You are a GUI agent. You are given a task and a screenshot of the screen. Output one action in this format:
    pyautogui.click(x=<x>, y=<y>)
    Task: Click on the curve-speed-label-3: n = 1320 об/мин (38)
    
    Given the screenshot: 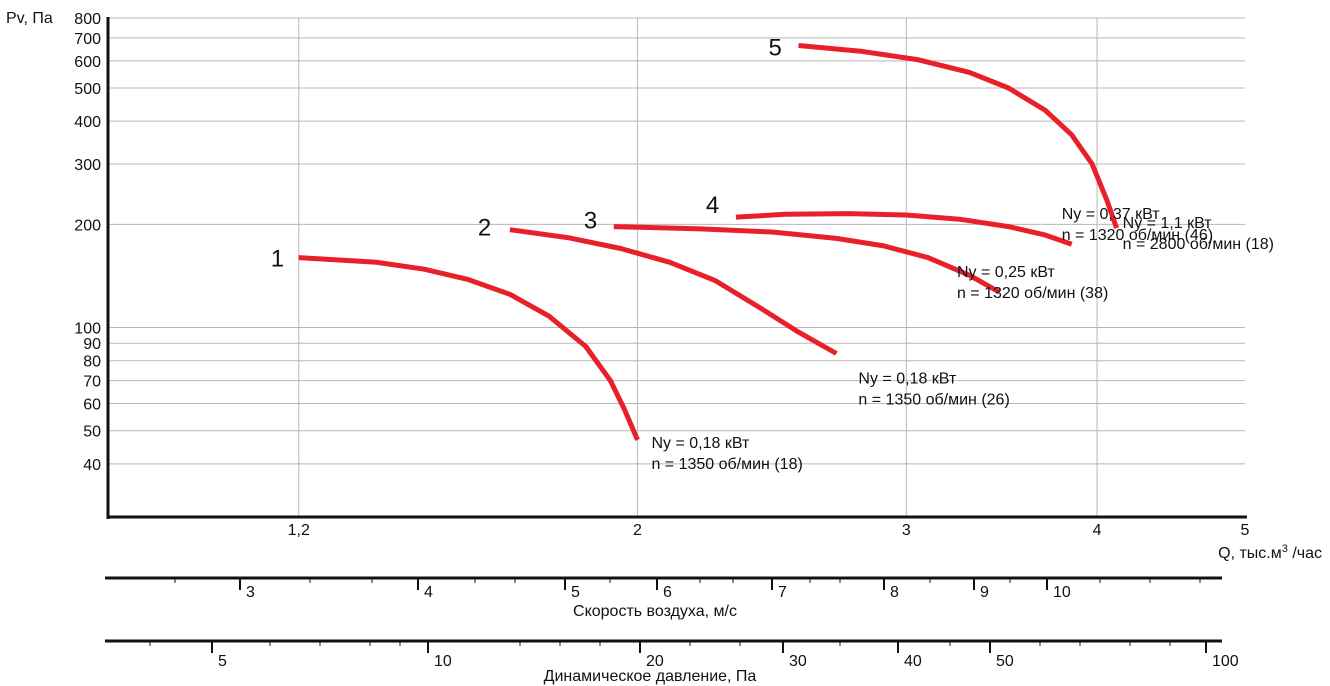 What is the action you would take?
    pyautogui.click(x=1032, y=293)
    